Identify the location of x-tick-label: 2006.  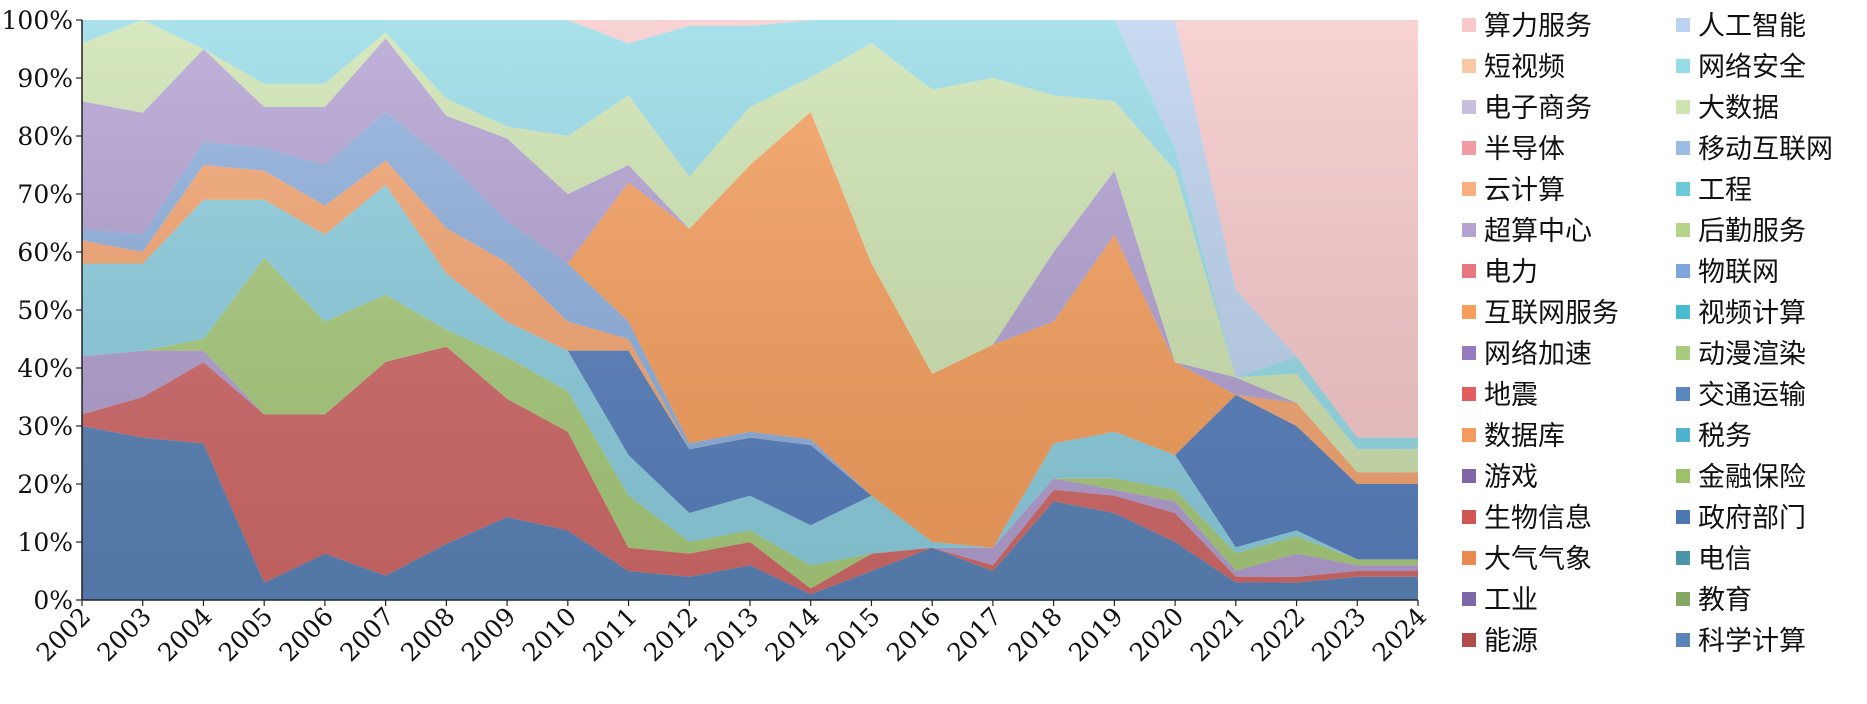
(306, 634).